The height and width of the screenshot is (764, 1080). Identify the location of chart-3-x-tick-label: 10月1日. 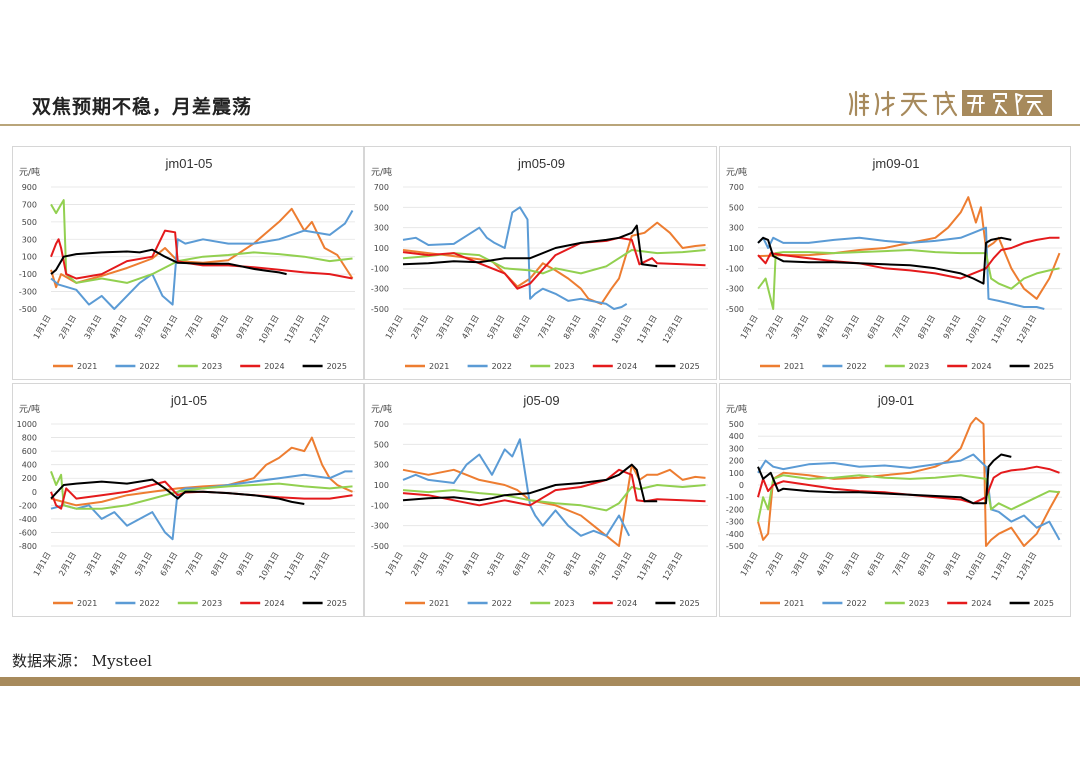
(268, 567).